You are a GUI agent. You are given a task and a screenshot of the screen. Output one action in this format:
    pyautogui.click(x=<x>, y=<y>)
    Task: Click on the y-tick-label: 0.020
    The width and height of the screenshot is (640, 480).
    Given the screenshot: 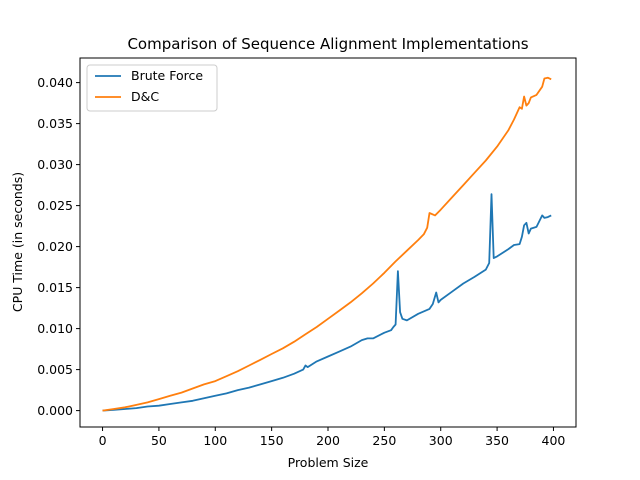 What is the action you would take?
    pyautogui.click(x=55, y=246)
    